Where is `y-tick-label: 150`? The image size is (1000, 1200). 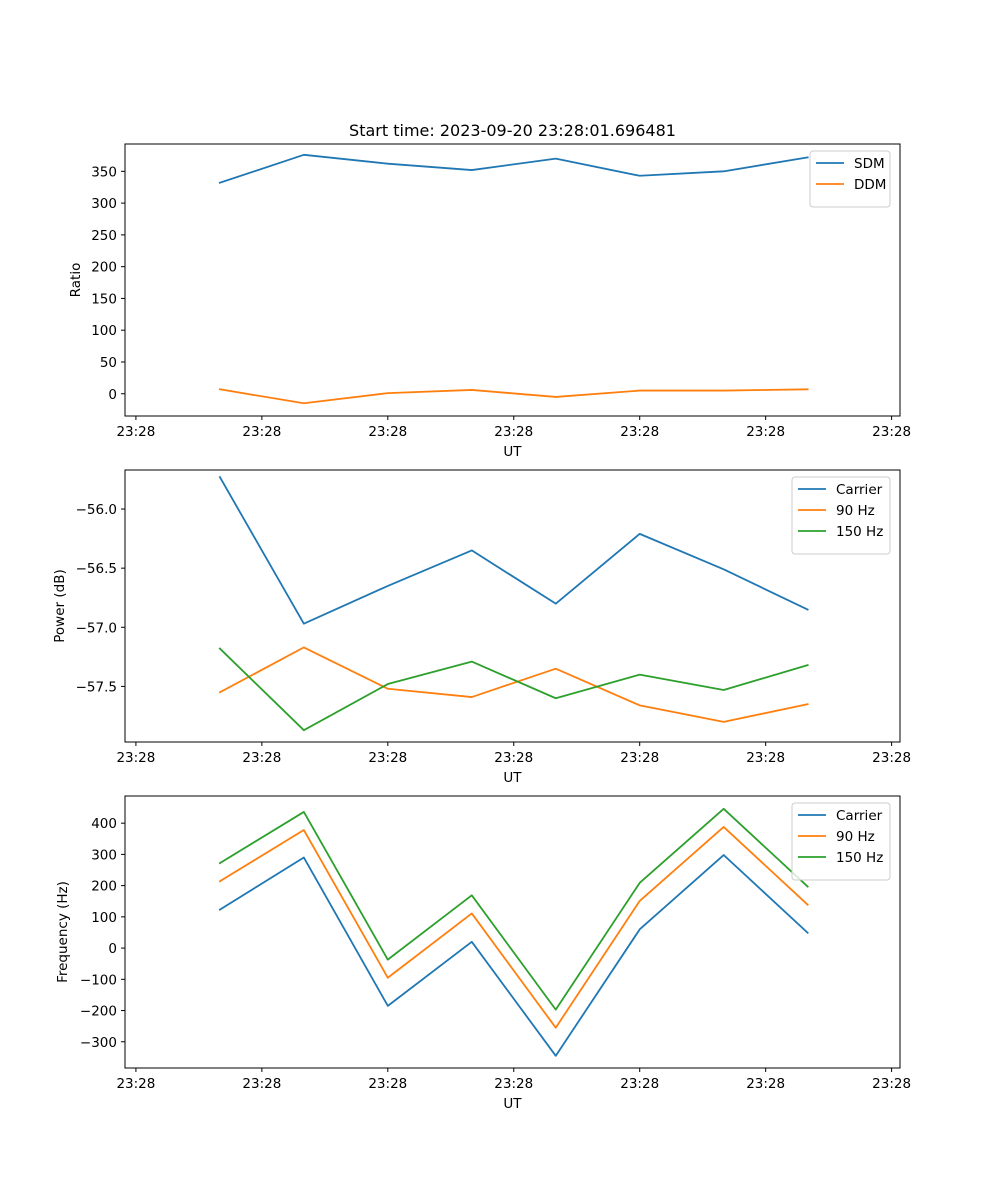 y-tick-label: 150 is located at coordinates (104, 299).